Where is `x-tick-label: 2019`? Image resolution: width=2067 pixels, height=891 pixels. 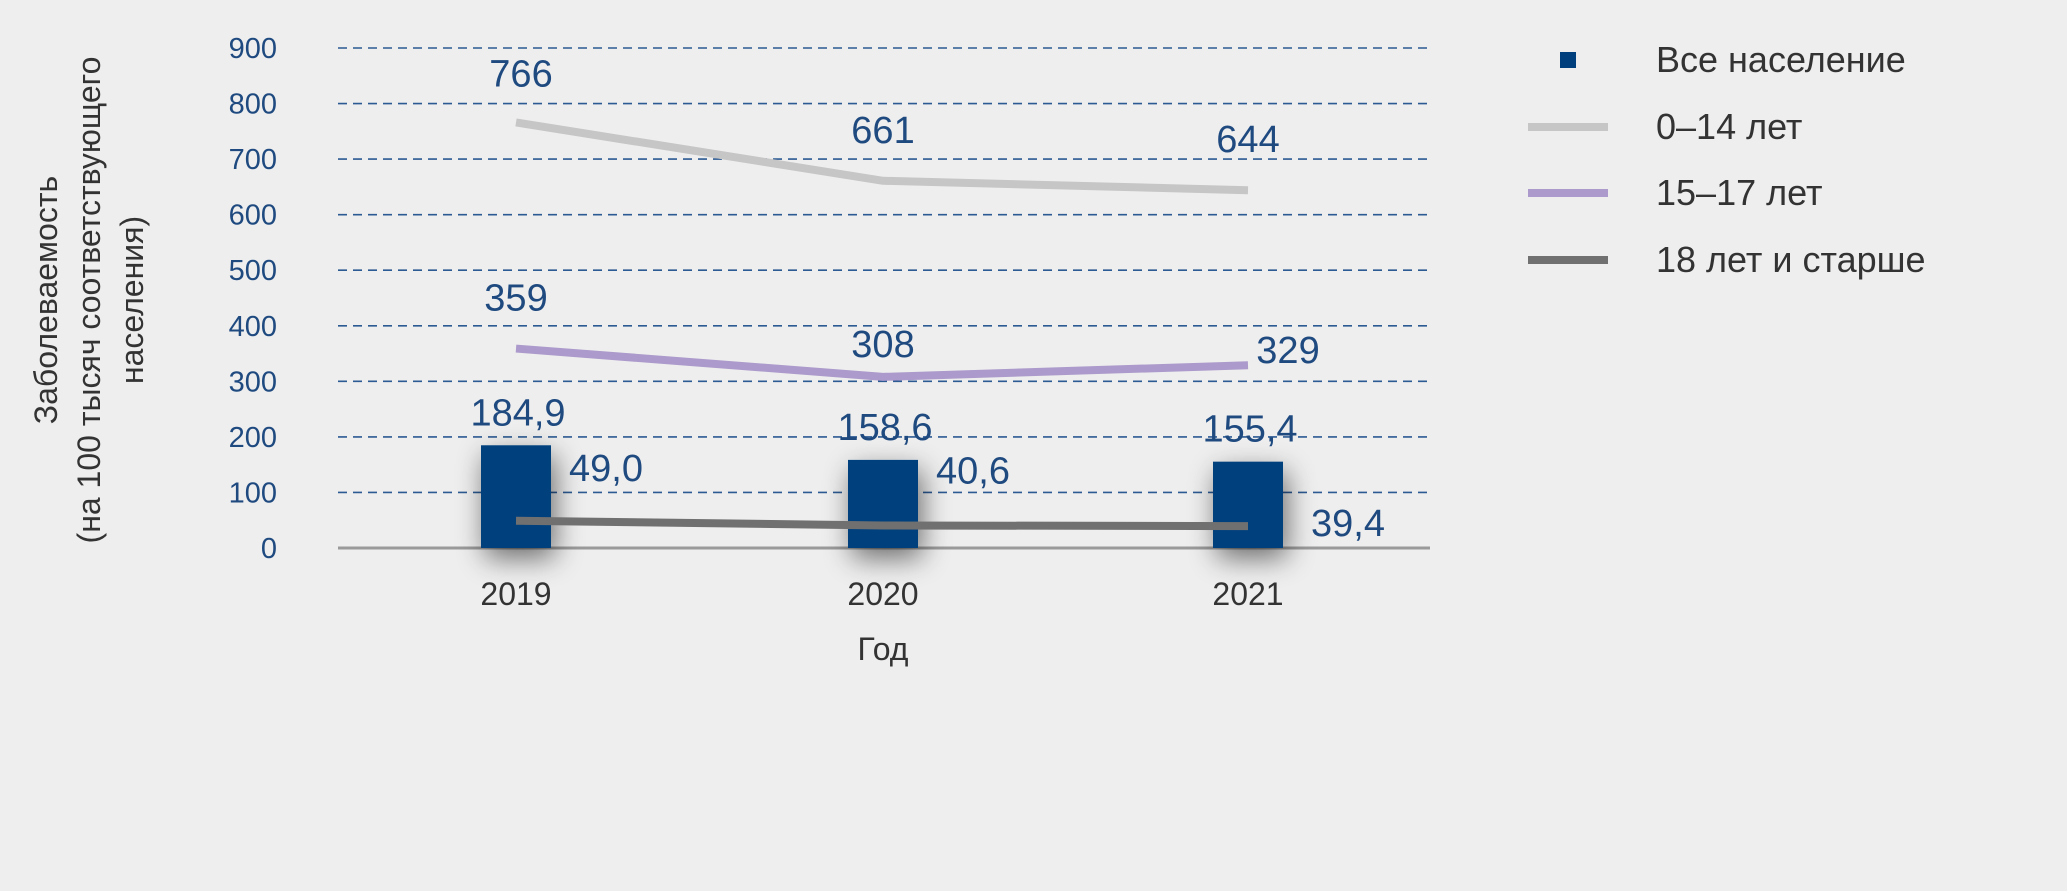 x-tick-label: 2019 is located at coordinates (515, 594).